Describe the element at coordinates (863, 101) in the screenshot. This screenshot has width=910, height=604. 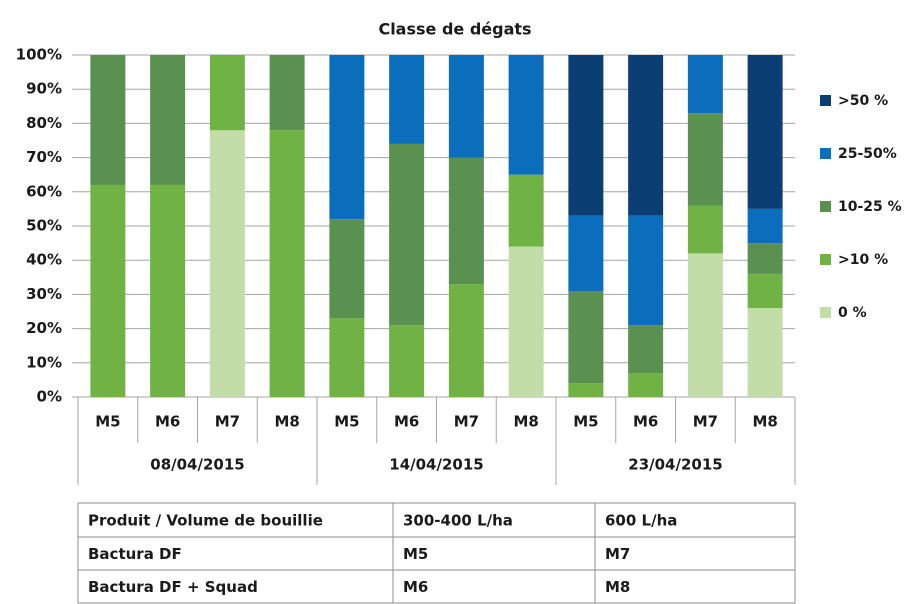
I see `legend-label: >50 %` at that location.